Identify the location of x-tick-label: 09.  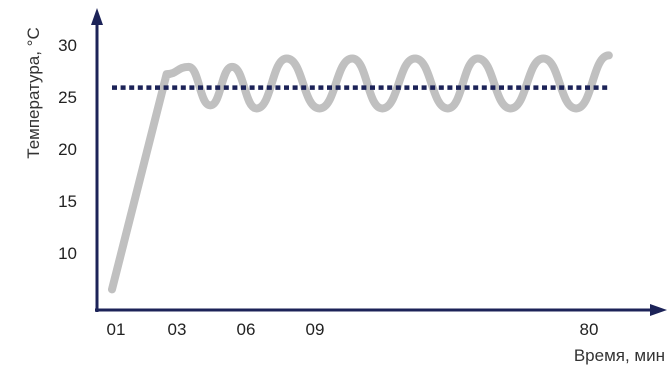
(315, 329).